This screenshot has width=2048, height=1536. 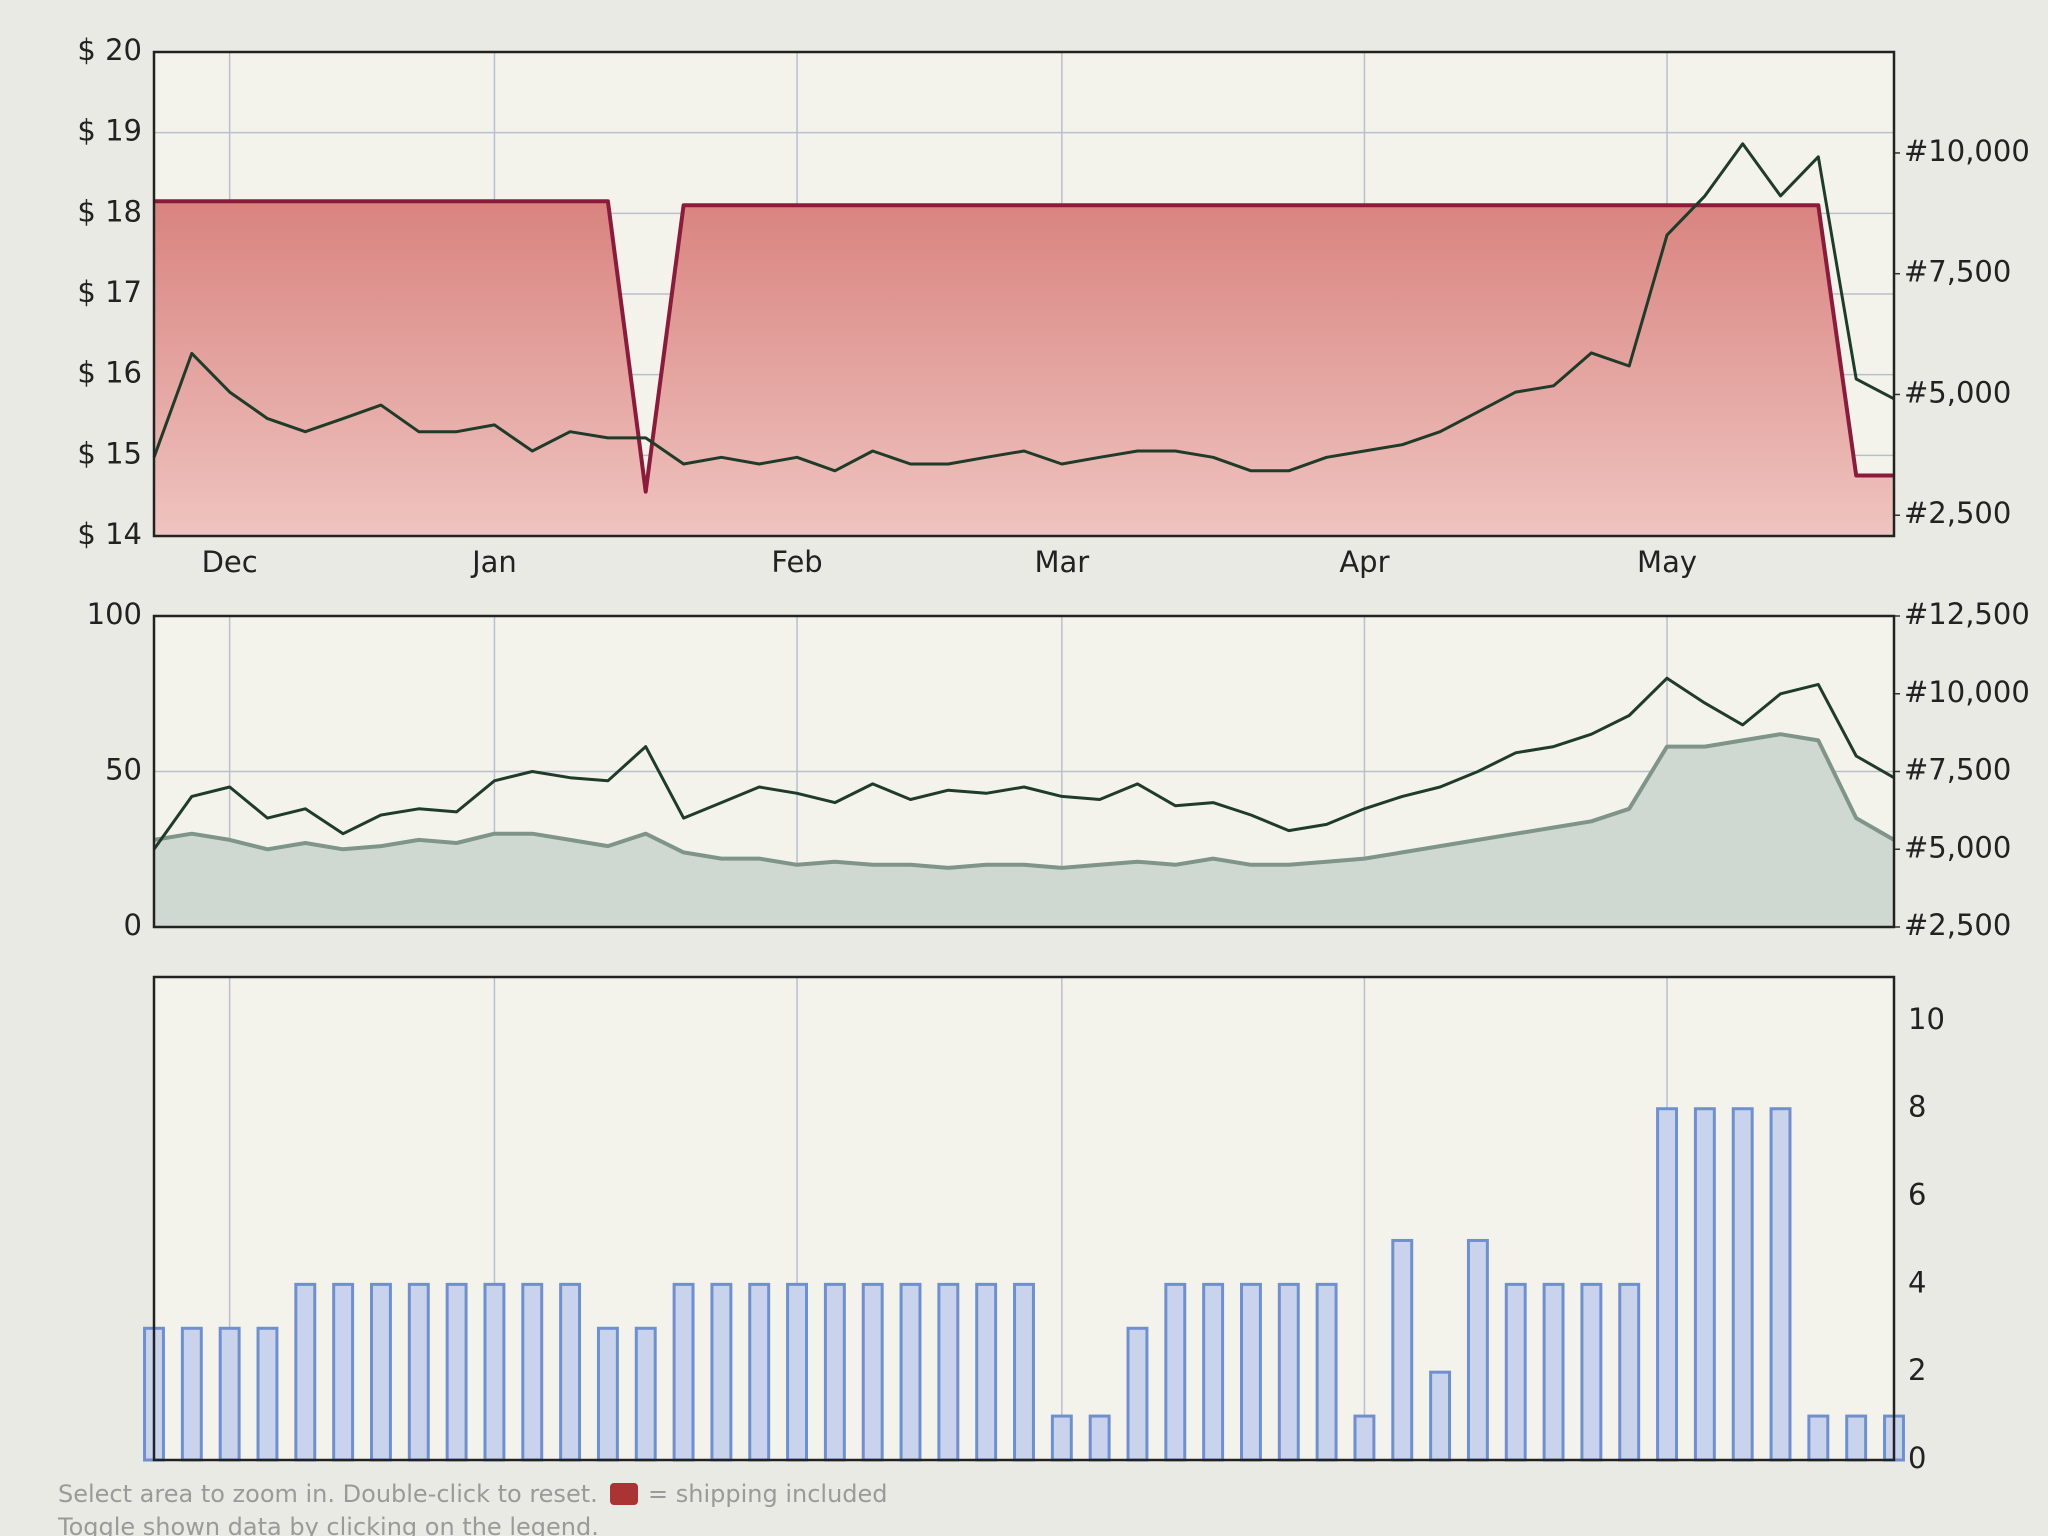 What do you see at coordinates (109, 534) in the screenshot?
I see `y-tick-label: $ 14` at bounding box center [109, 534].